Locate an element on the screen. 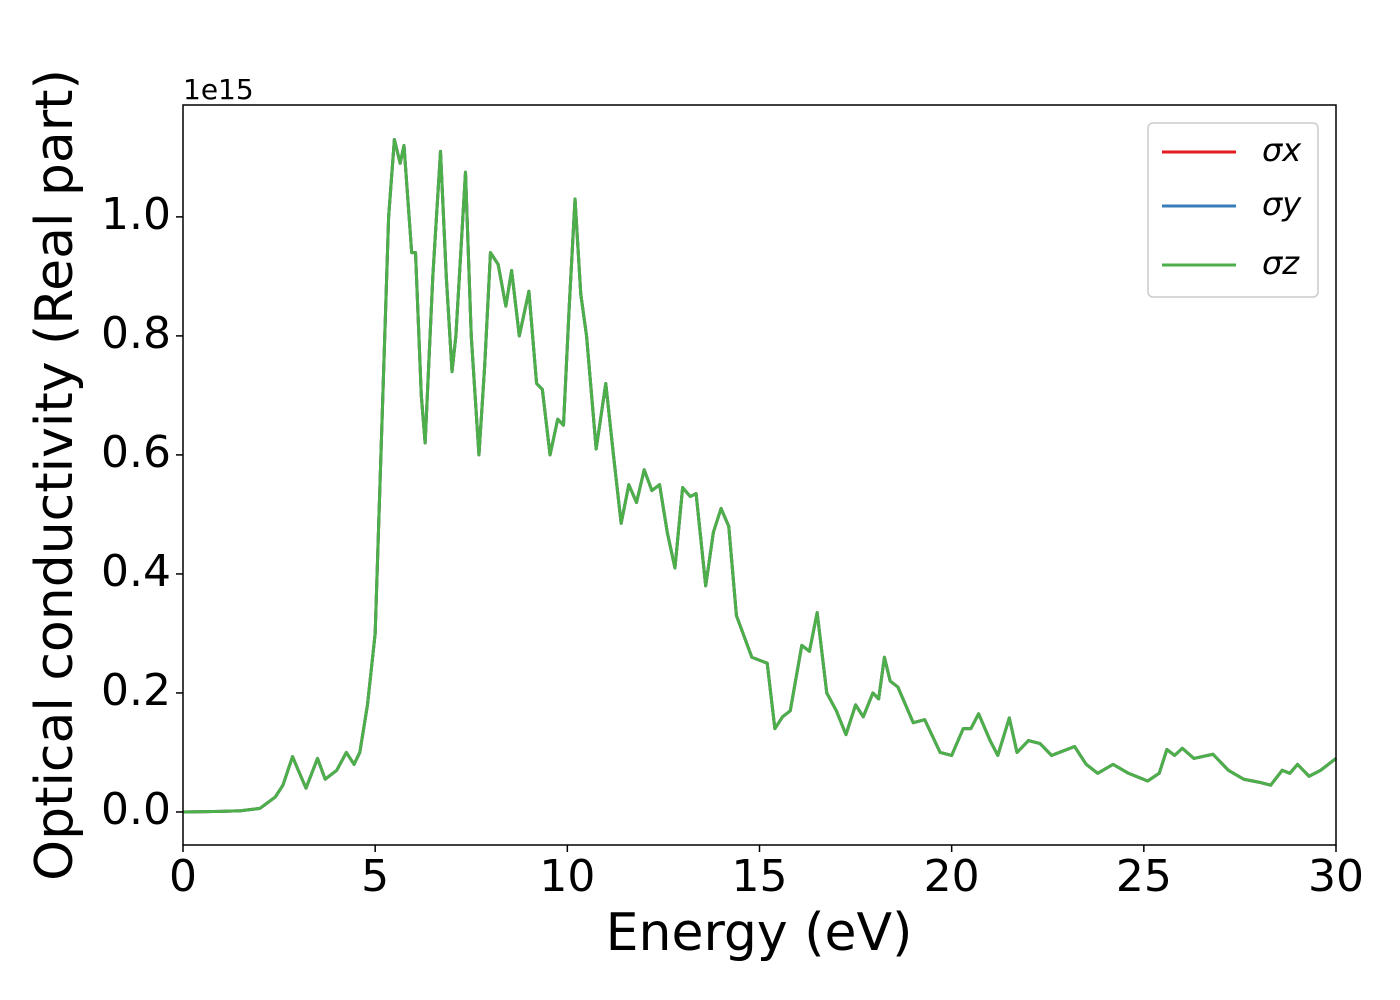 The width and height of the screenshot is (1400, 1000). x-tick-label: 10 is located at coordinates (567, 876).